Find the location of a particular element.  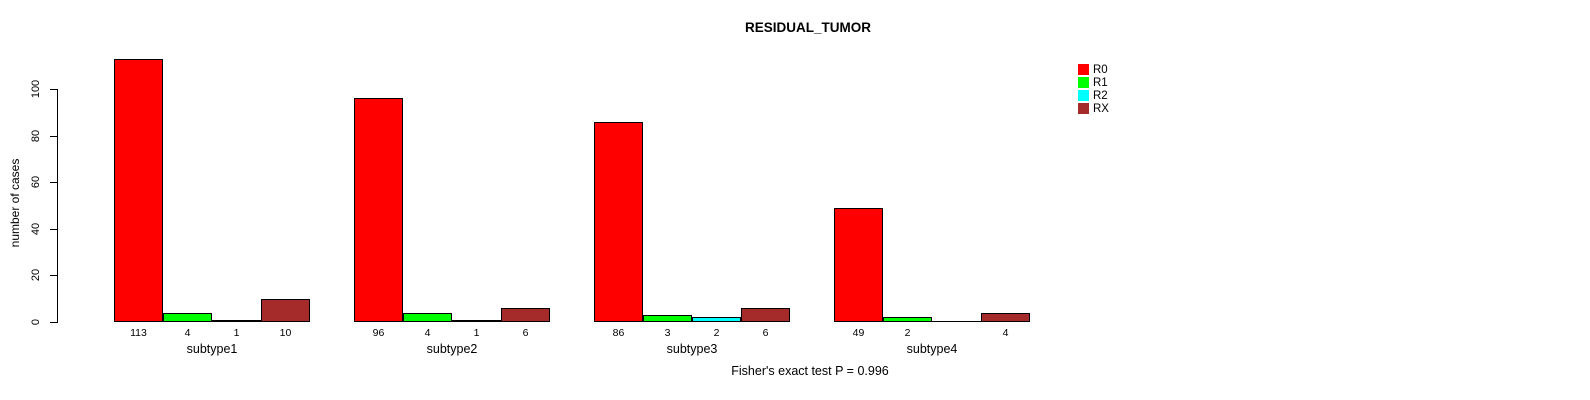

x-category-label: subtype3 is located at coordinates (692, 349).